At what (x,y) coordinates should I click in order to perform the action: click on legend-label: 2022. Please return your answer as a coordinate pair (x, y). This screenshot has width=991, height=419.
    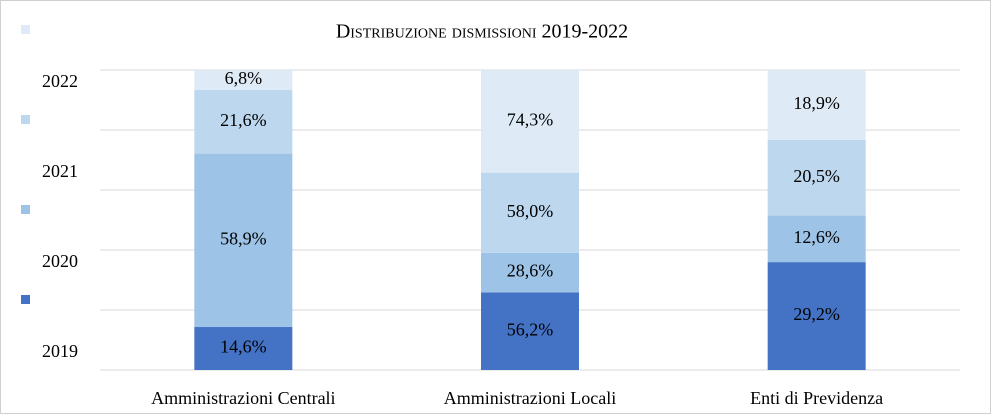
    Looking at the image, I should click on (60, 81).